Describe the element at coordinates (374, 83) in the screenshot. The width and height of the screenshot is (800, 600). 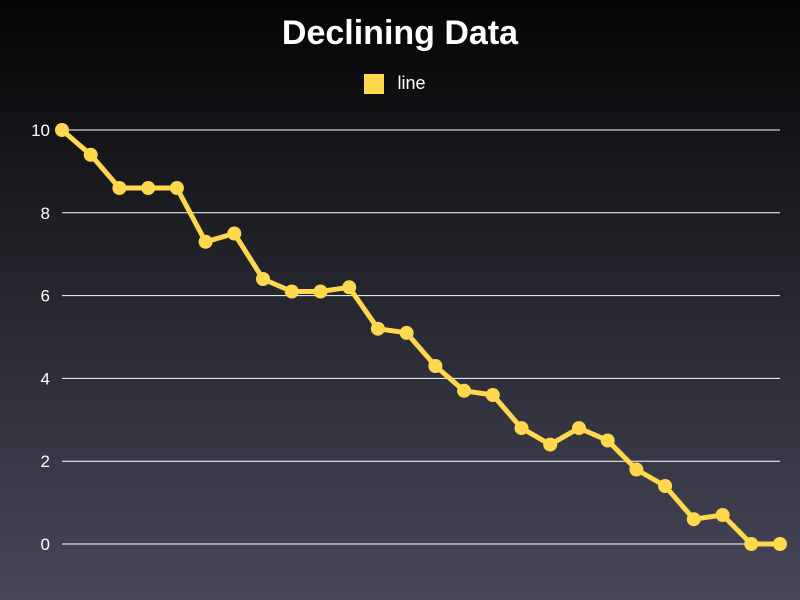
I see `legend-swatch` at that location.